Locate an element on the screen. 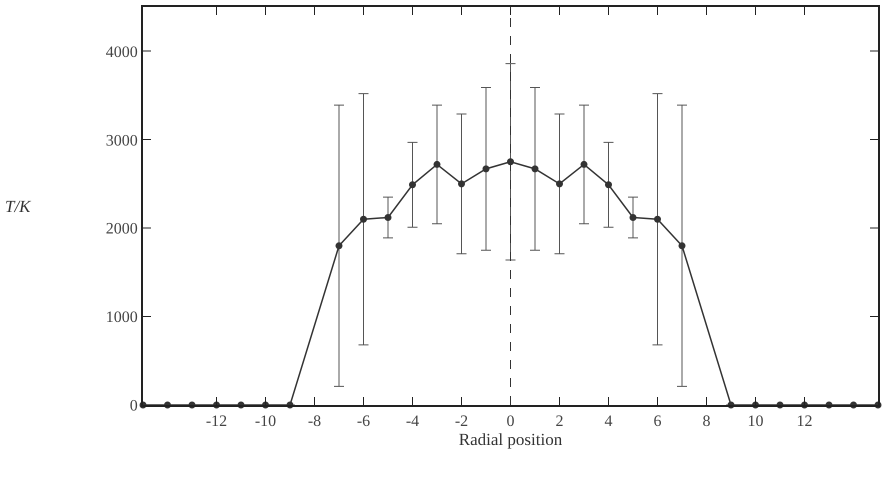 This screenshot has width=882, height=479. x-tick-label: -10 is located at coordinates (265, 421).